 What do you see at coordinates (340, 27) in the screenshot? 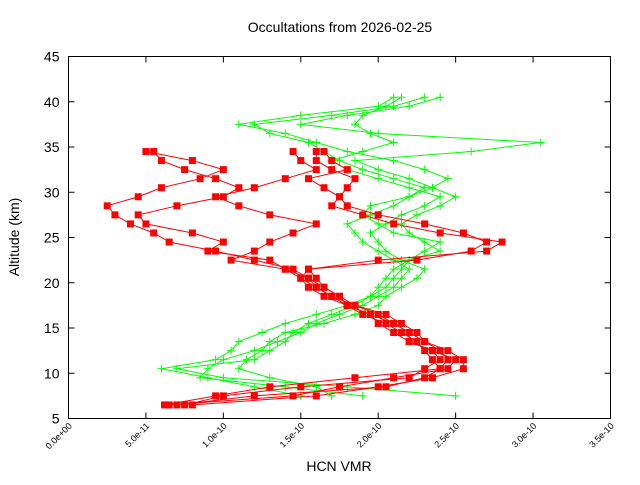
I see `chart-title: Occultations from 2026-02-25` at bounding box center [340, 27].